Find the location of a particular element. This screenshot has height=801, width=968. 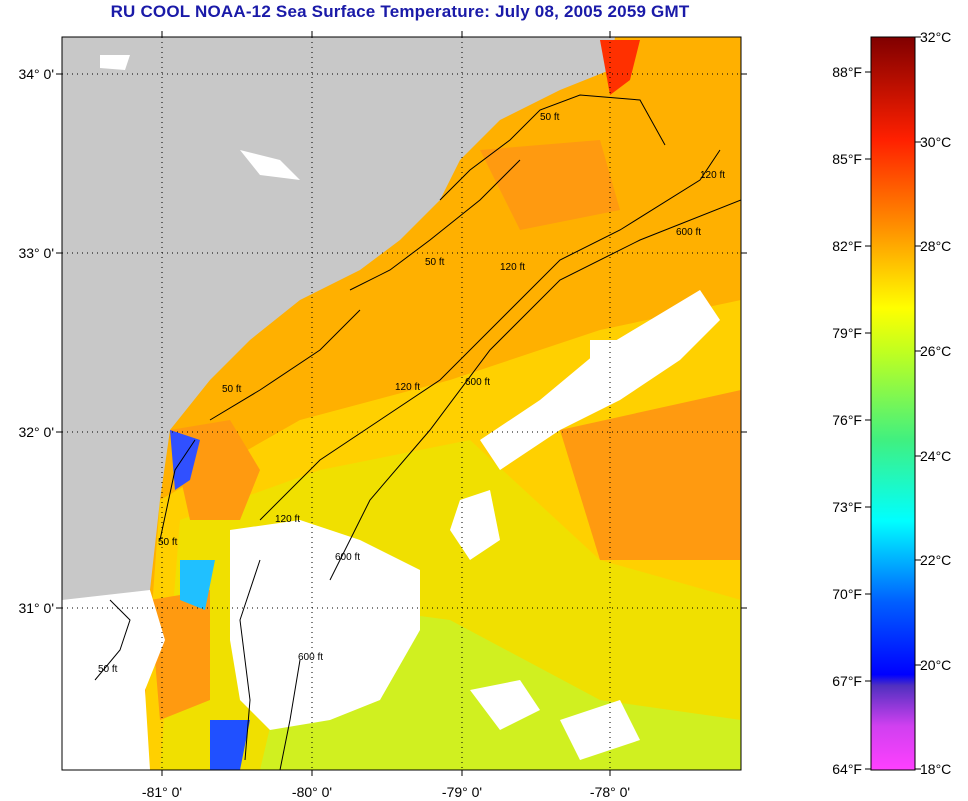

longitude-label: -81° 0' is located at coordinates (162, 792).